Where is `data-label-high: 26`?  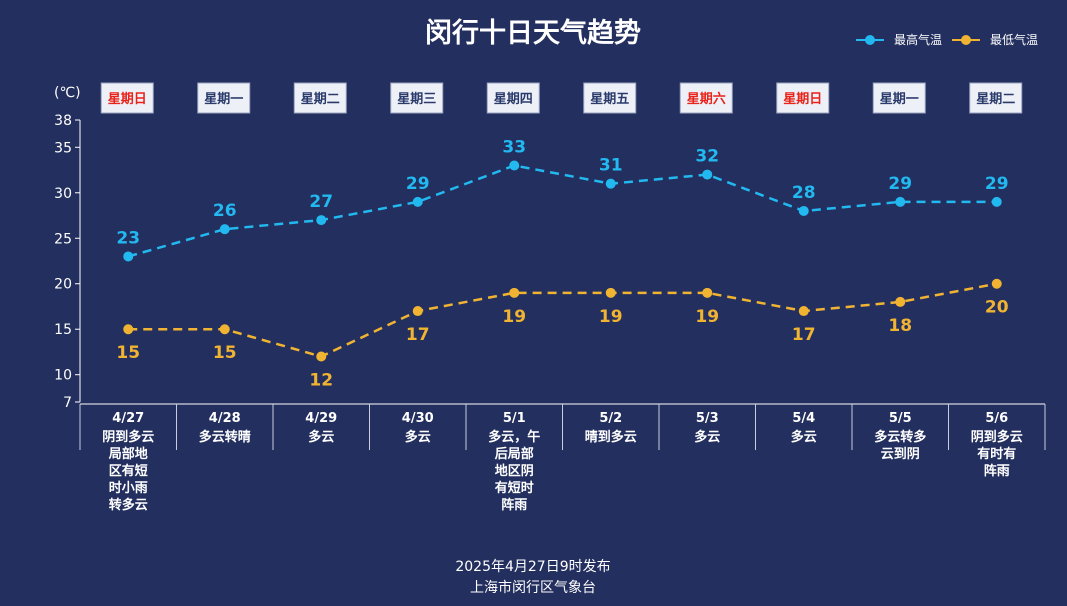
data-label-high: 26 is located at coordinates (225, 211).